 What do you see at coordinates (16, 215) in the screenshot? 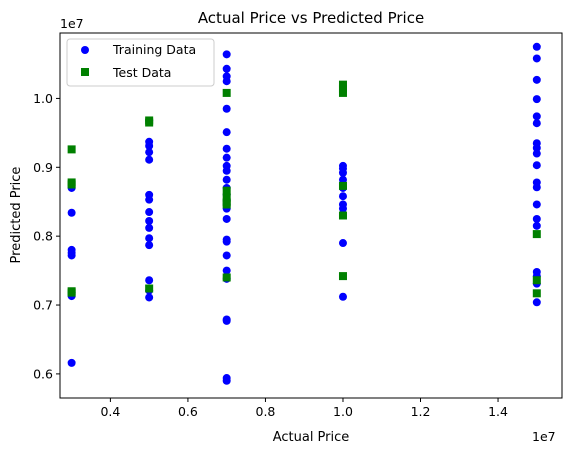
I see `y-axis-label: Predicted Price` at bounding box center [16, 215].